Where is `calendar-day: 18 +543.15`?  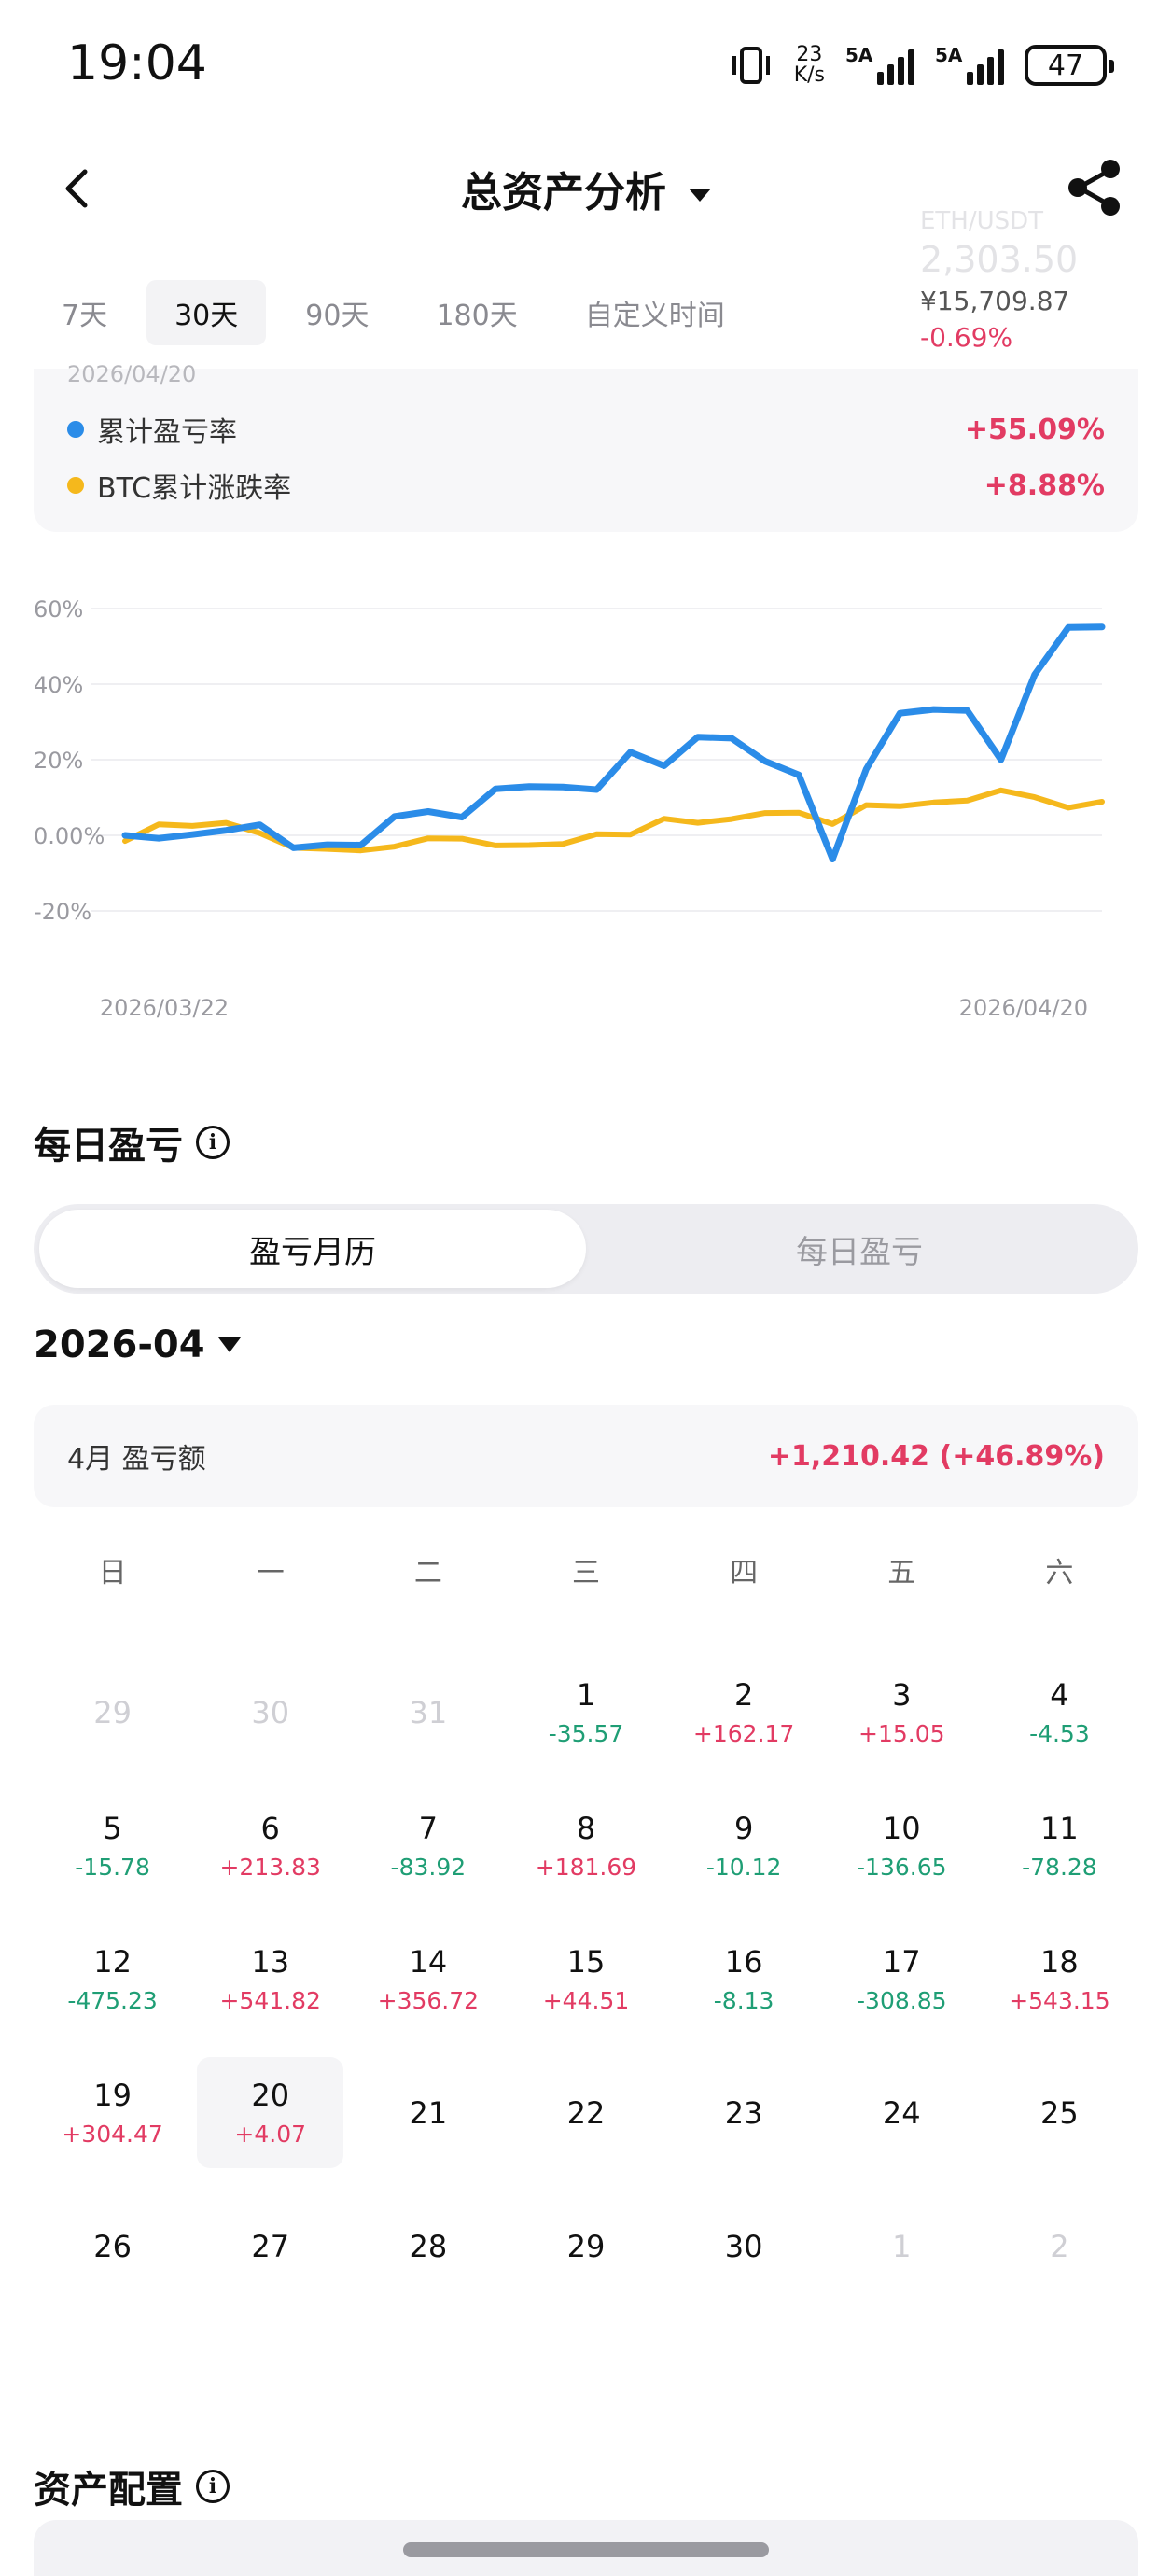
calendar-day: 18 +543.15 is located at coordinates (1059, 1979).